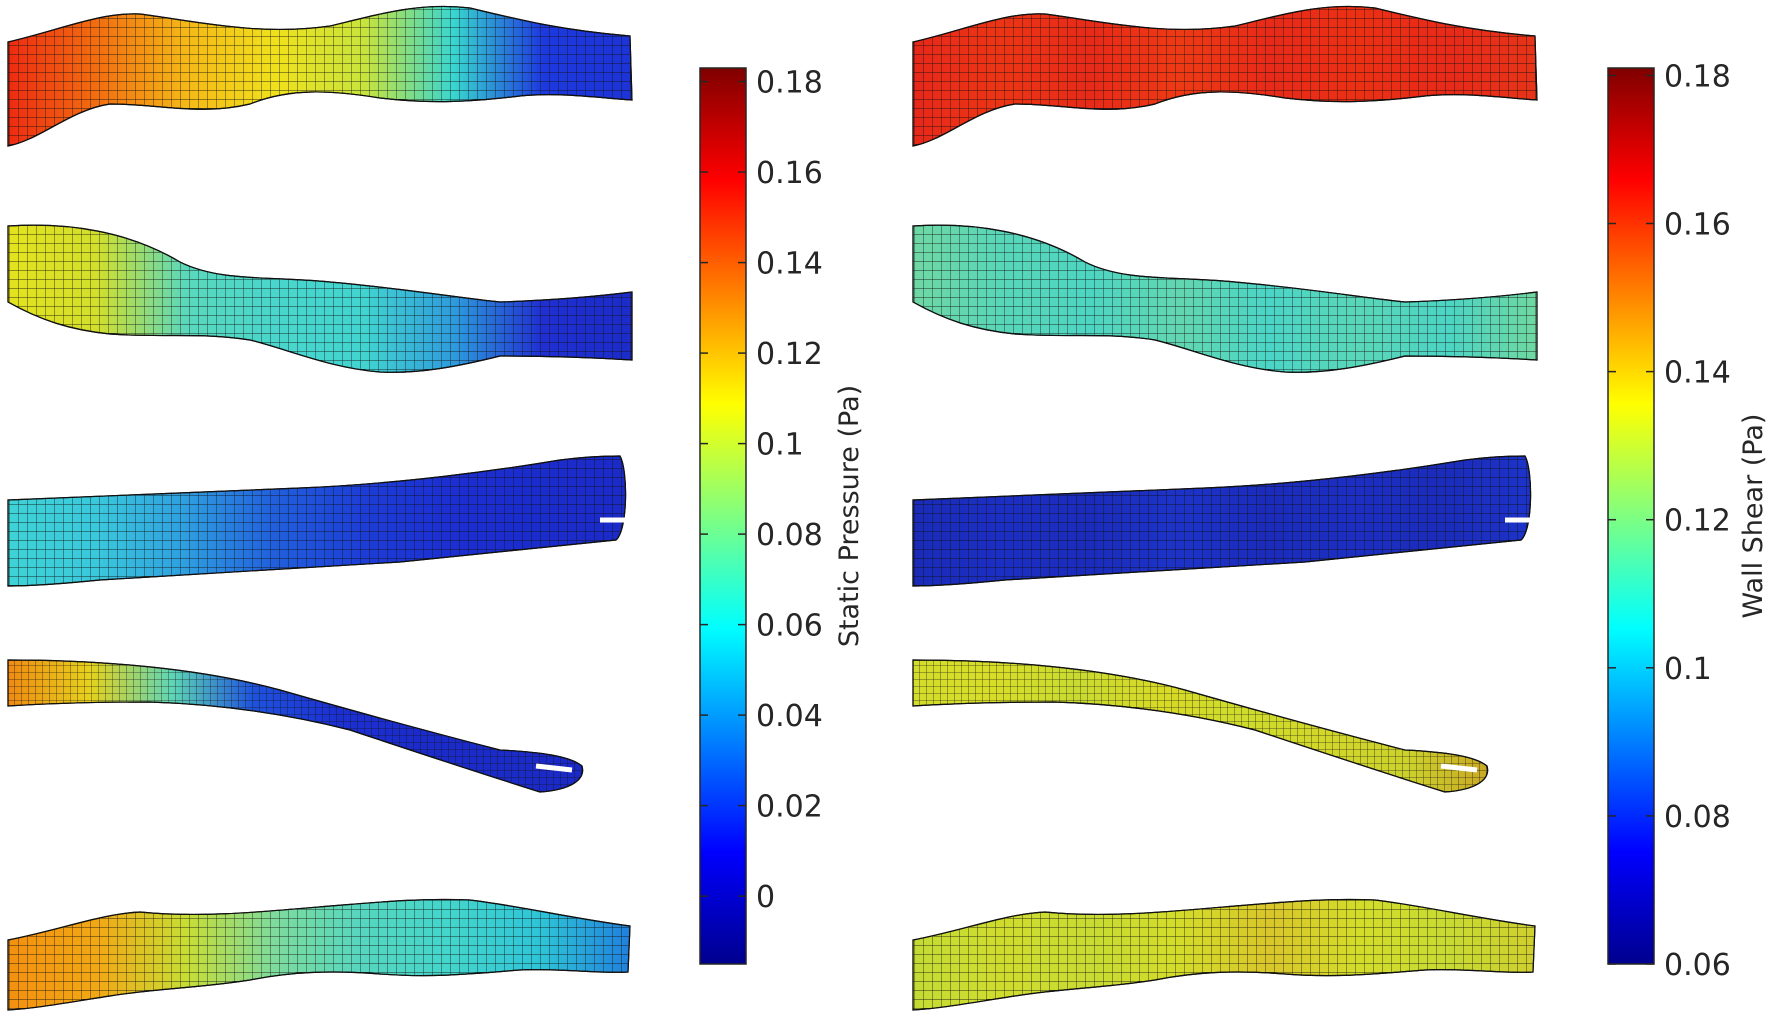 The width and height of the screenshot is (1775, 1016). What do you see at coordinates (789, 807) in the screenshot?
I see `colorbar-tick-label: 0.02` at bounding box center [789, 807].